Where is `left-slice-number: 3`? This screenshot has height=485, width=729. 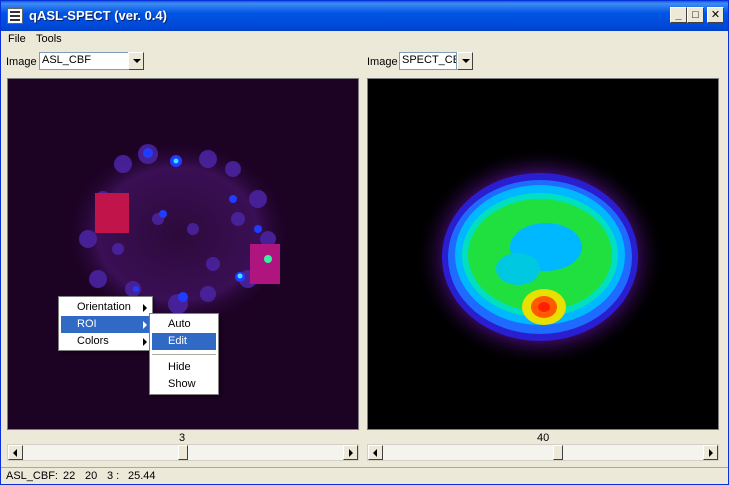 left-slice-number: 3 is located at coordinates (182, 438).